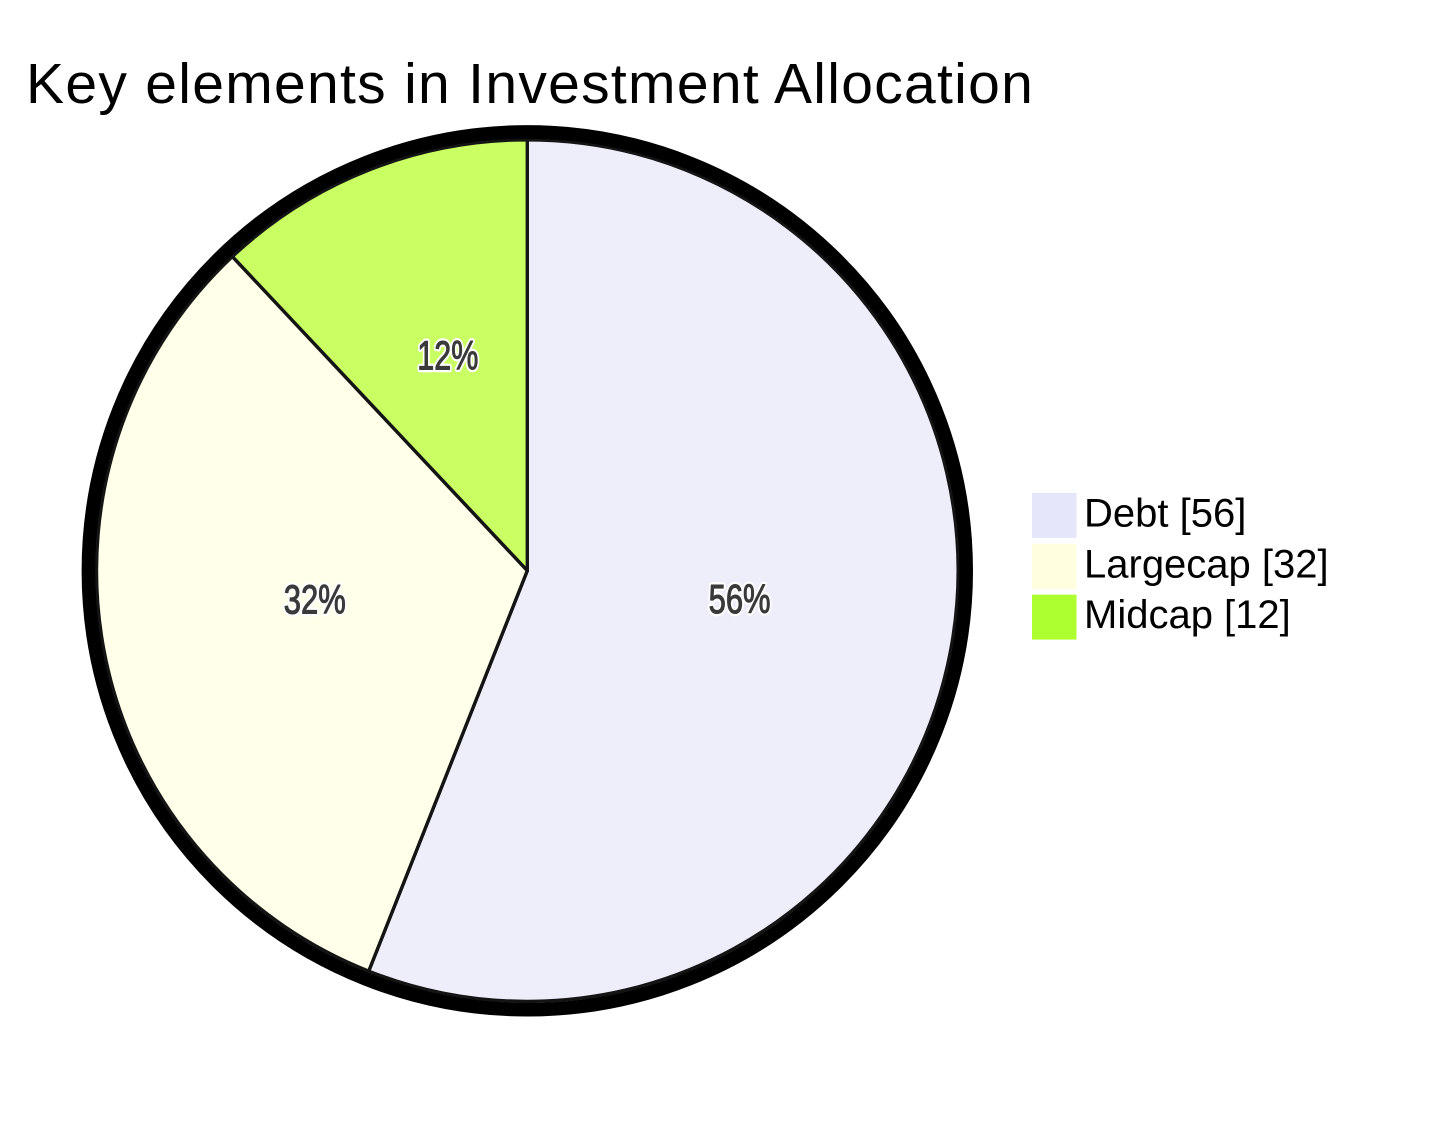 Image resolution: width=1445 pixels, height=1143 pixels. Describe the element at coordinates (530, 84) in the screenshot. I see `svg-text:Key elements in Investment All: Key elements in Investment Allocation` at that location.